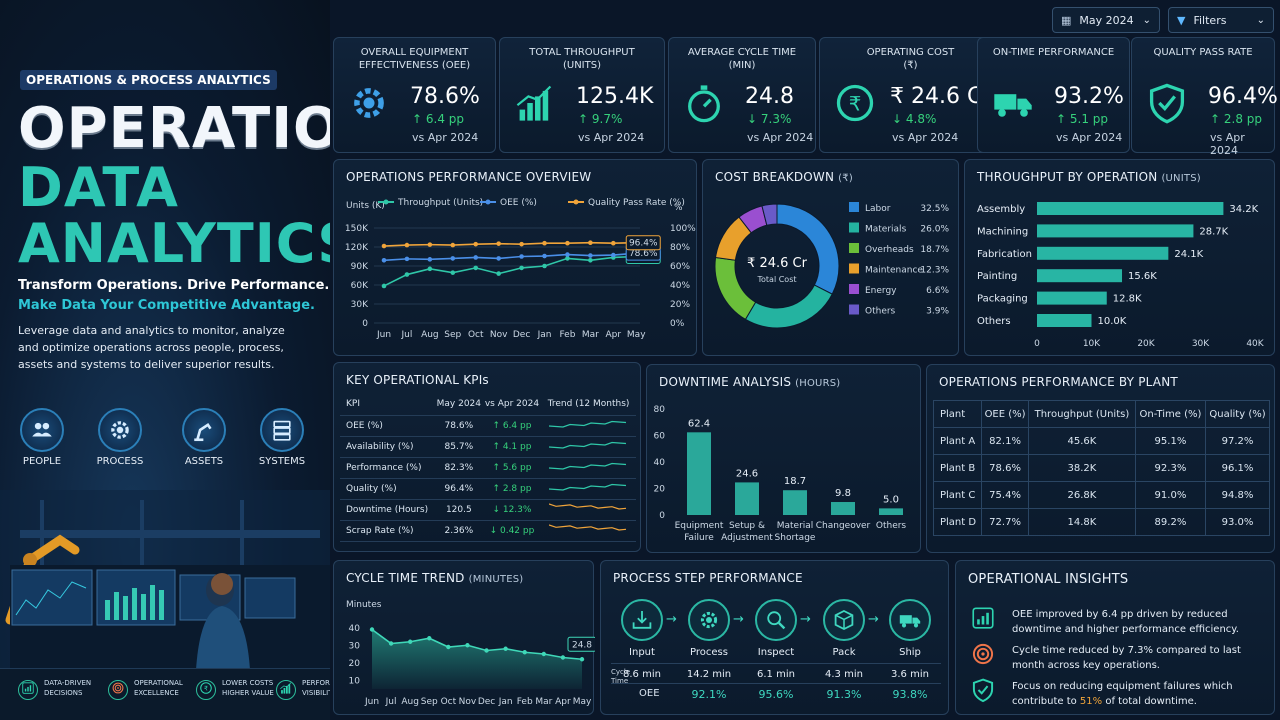 Image resolution: width=1280 pixels, height=720 pixels. What do you see at coordinates (910, 652) in the screenshot?
I see `process-step-label: Ship` at bounding box center [910, 652].